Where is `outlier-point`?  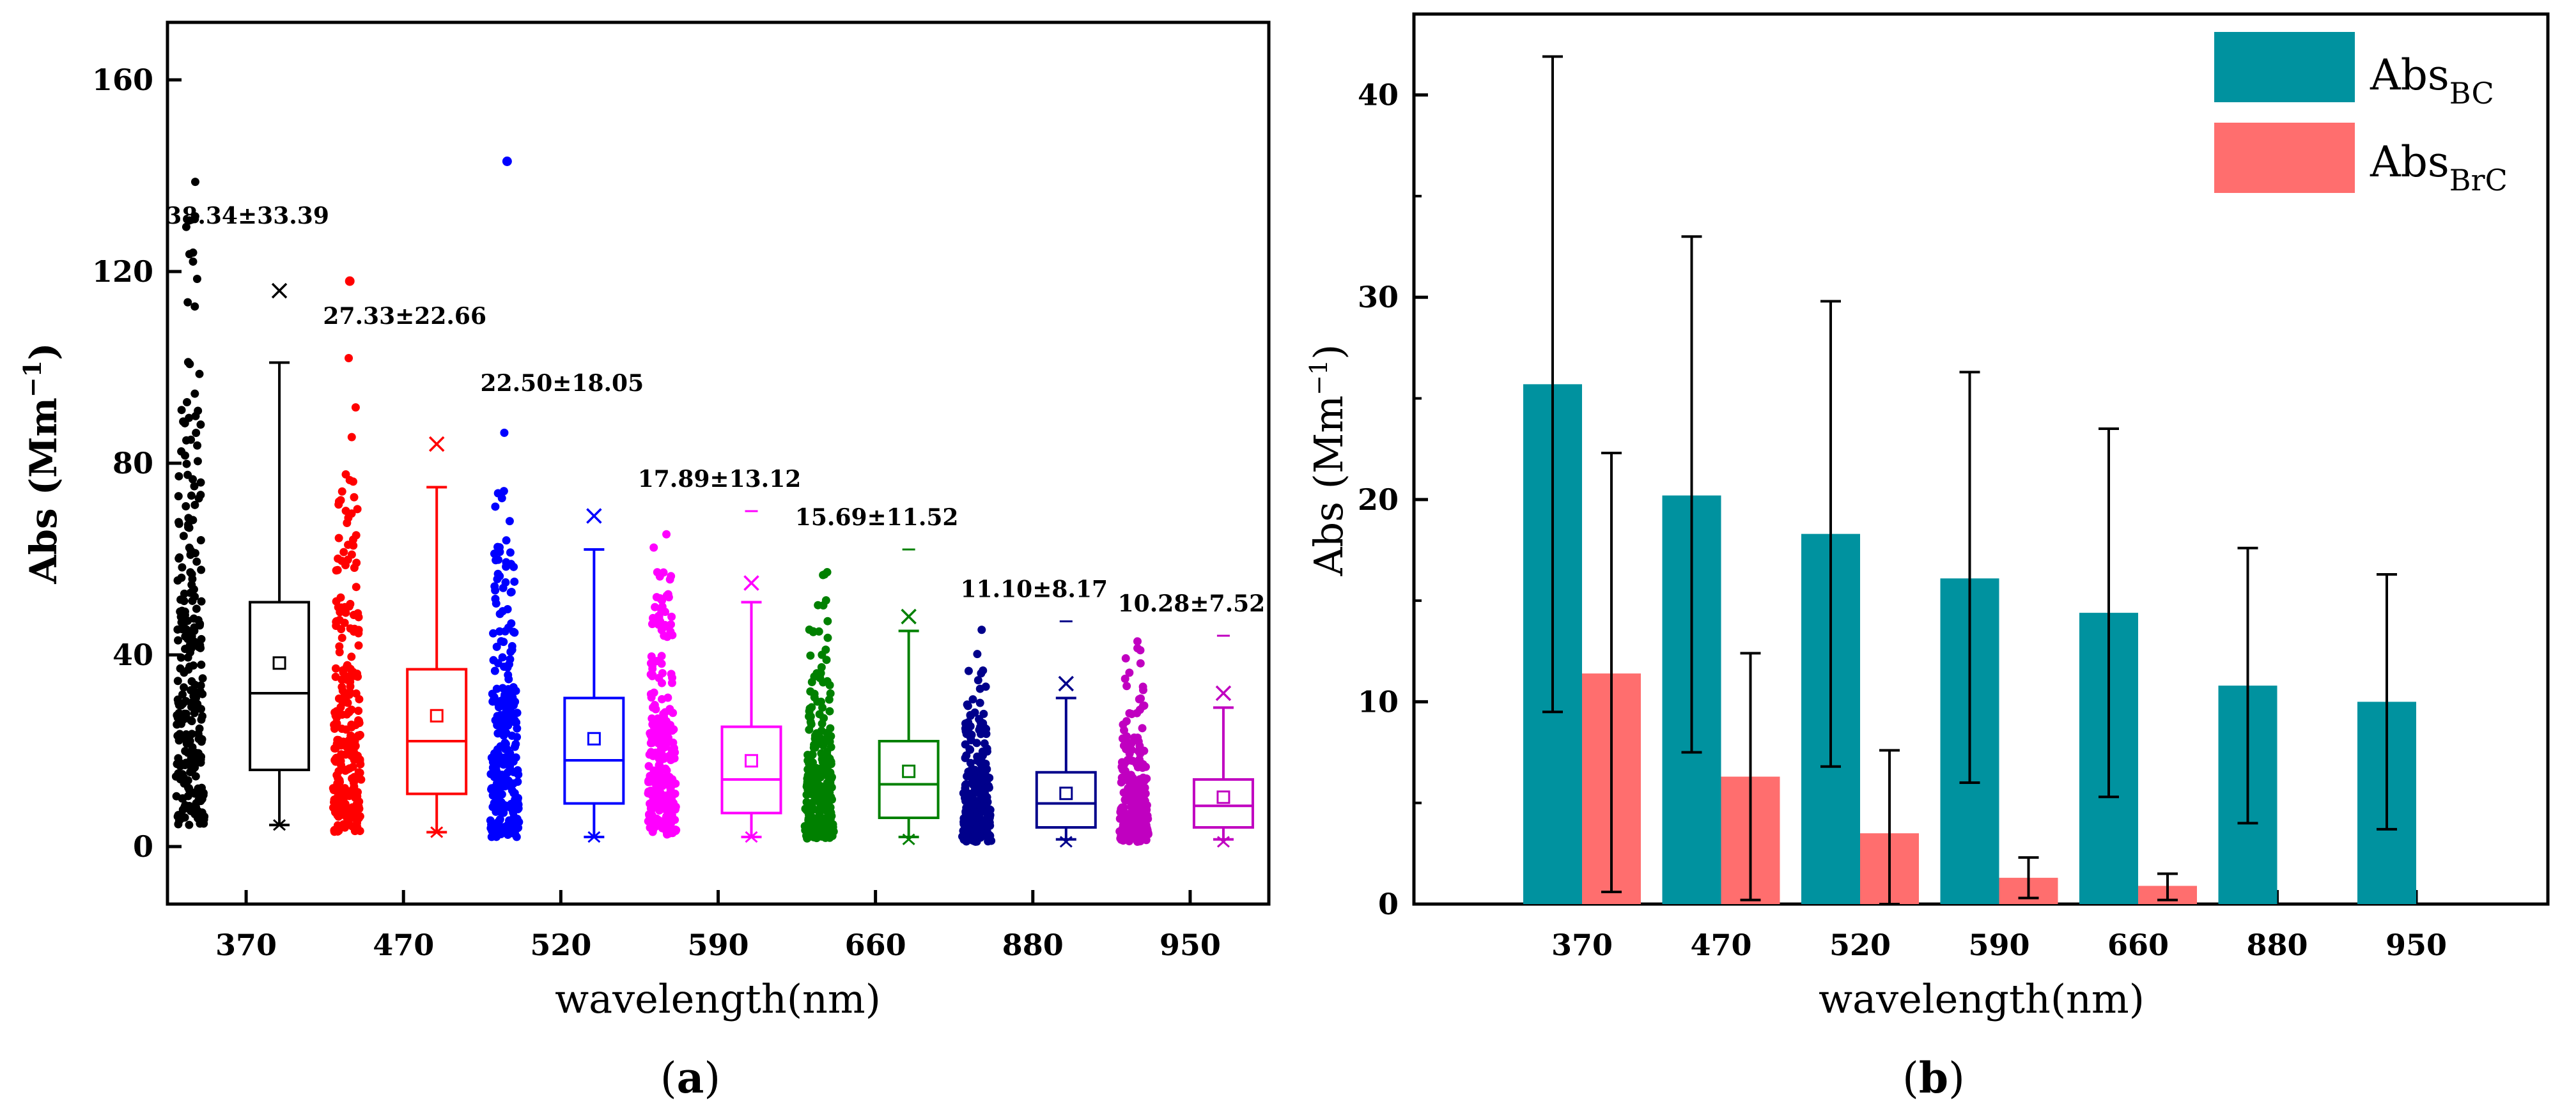 outlier-point is located at coordinates (350, 281).